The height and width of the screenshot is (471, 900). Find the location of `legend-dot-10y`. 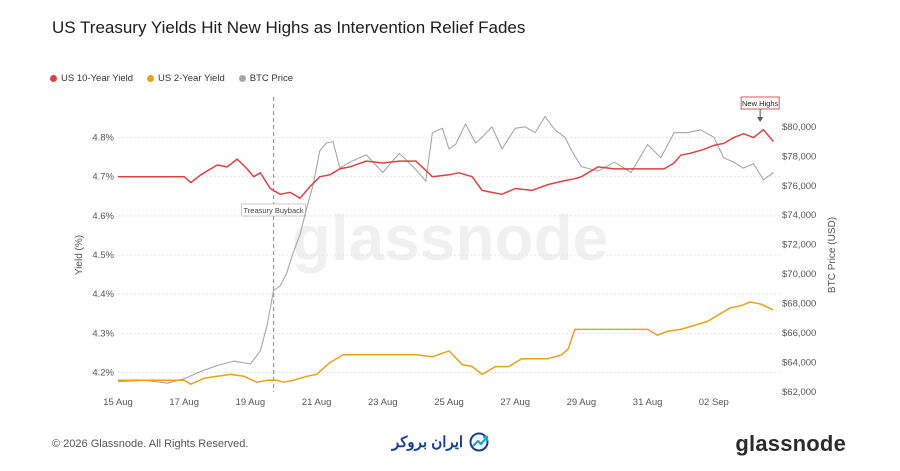

legend-dot-10y is located at coordinates (53, 78).